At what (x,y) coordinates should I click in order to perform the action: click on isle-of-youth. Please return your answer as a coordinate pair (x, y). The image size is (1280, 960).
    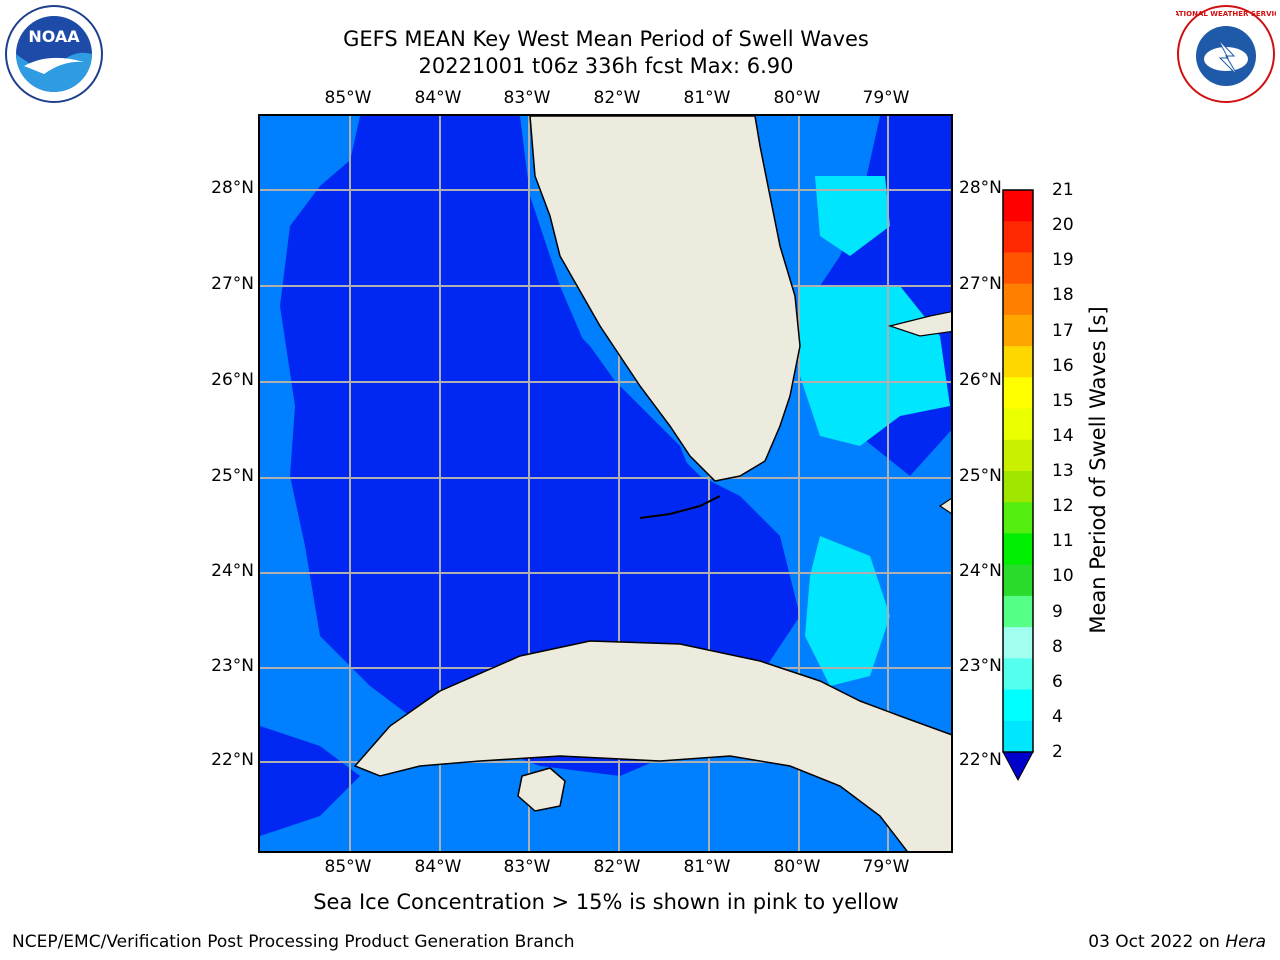
    Looking at the image, I should click on (541, 789).